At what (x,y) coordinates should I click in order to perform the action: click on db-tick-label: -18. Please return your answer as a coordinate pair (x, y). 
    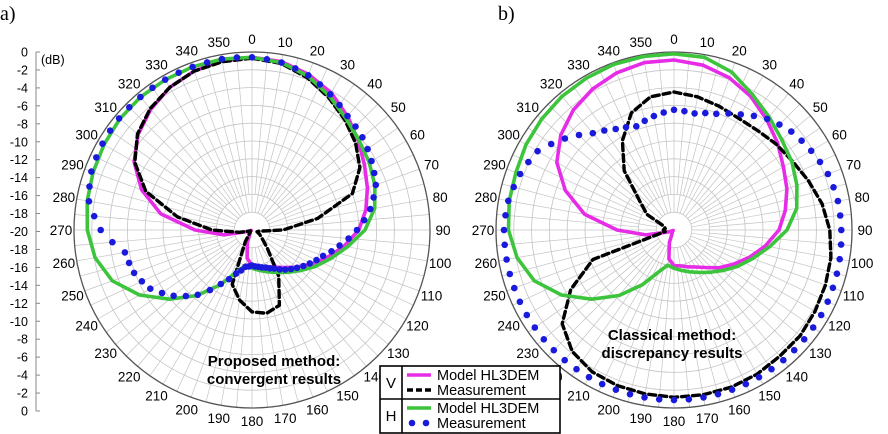
    Looking at the image, I should click on (19, 214).